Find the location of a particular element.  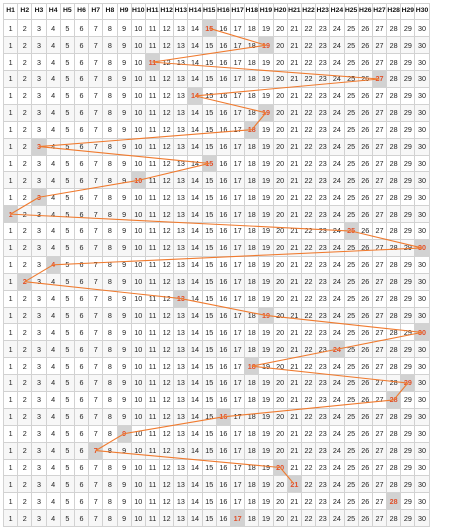

table-cell: 9 is located at coordinates (124, 484).